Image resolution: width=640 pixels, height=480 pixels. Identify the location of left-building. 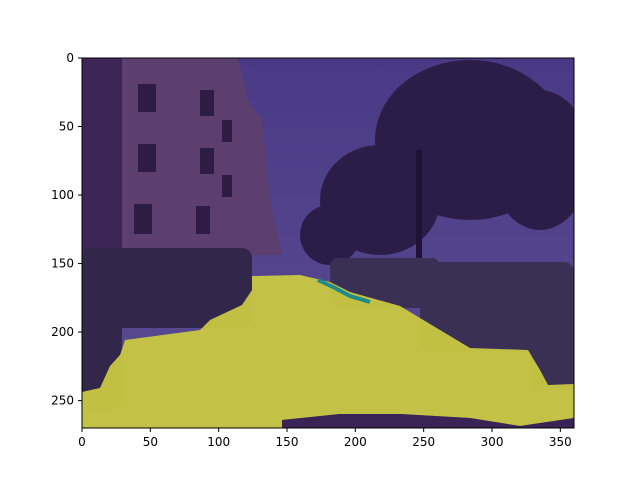
(182, 156).